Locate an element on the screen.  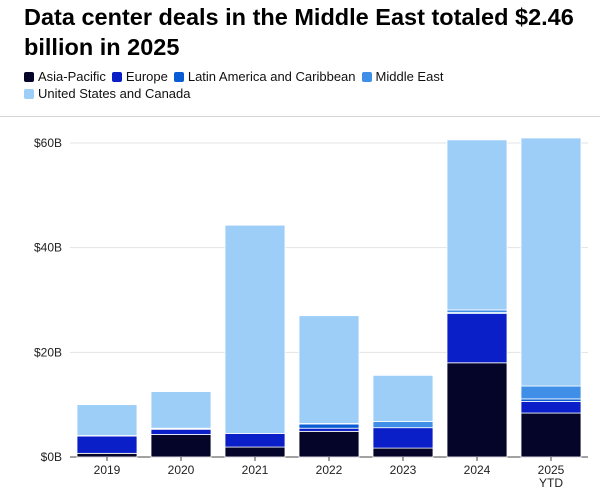
bar-segment-united-states-and-canada-2022 is located at coordinates (329, 369).